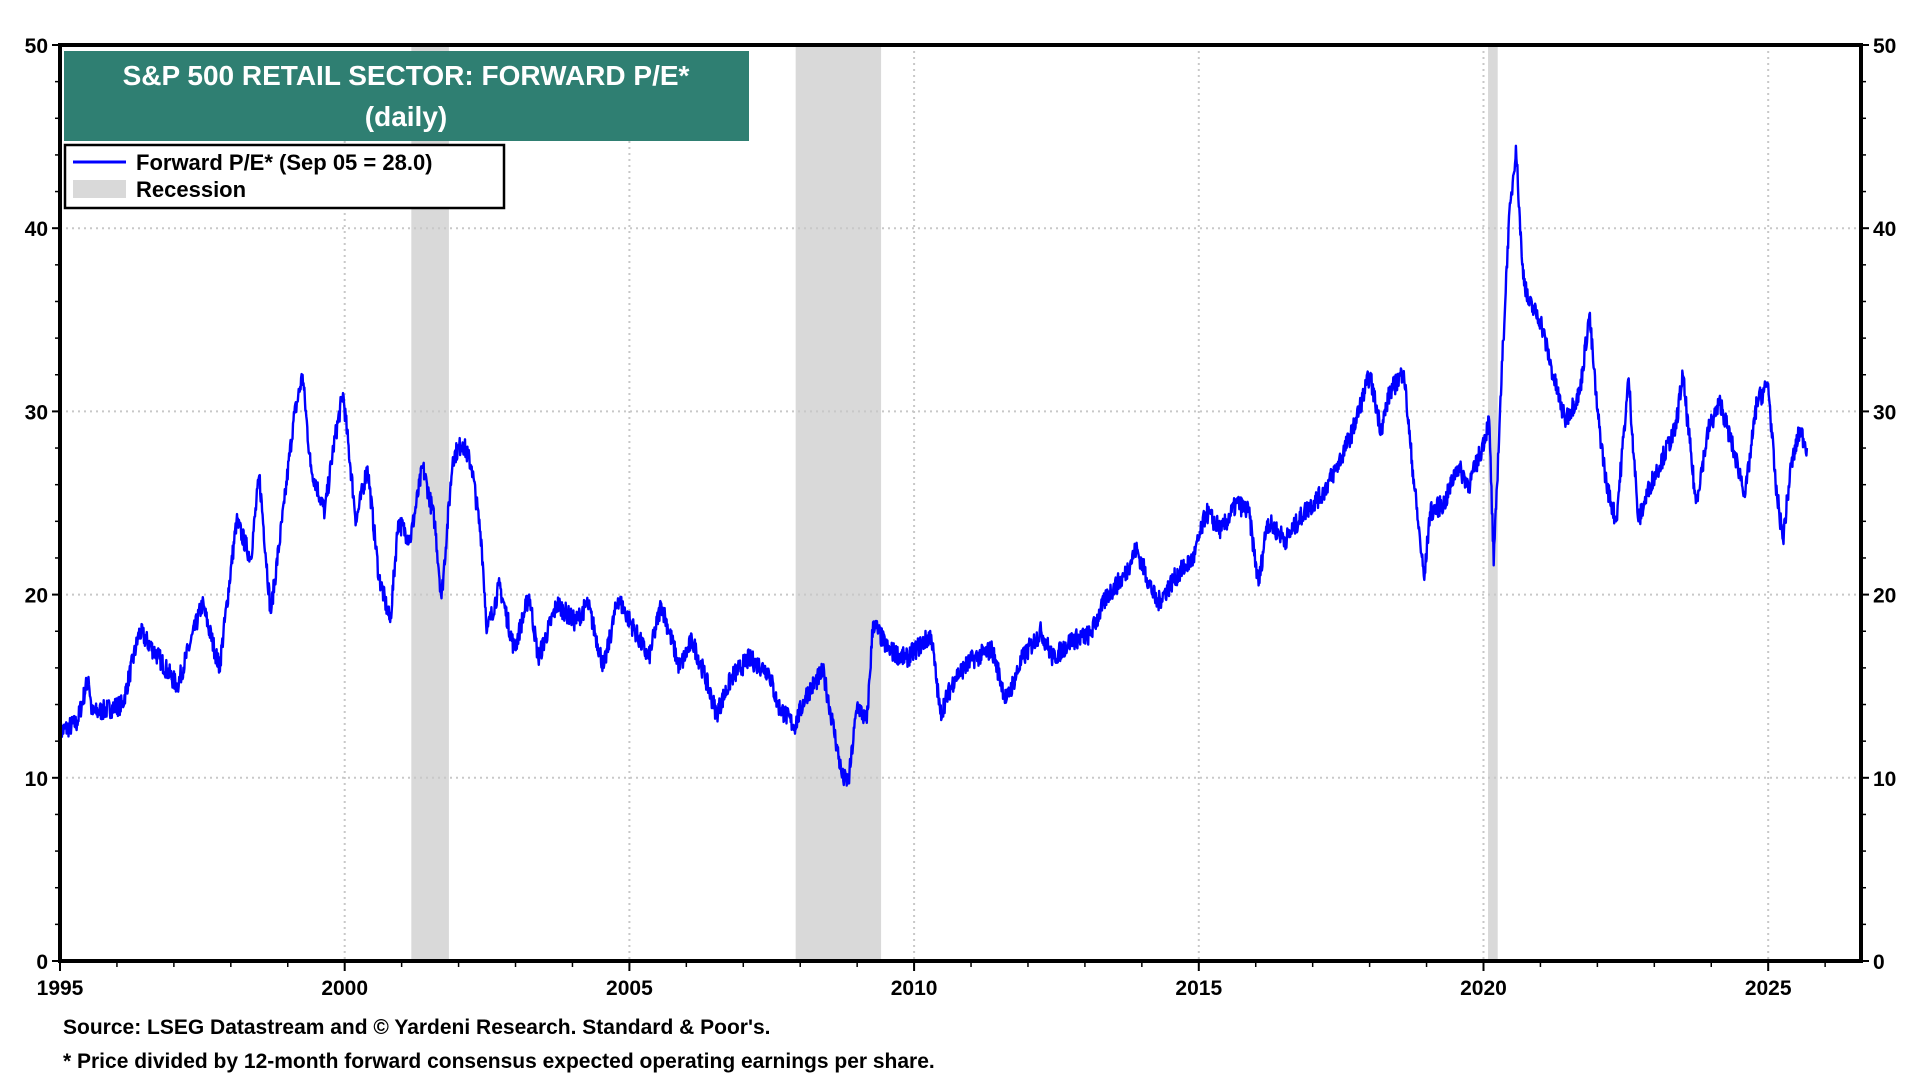 This screenshot has width=1920, height=1080. I want to click on x-tick-label: 2000, so click(344, 988).